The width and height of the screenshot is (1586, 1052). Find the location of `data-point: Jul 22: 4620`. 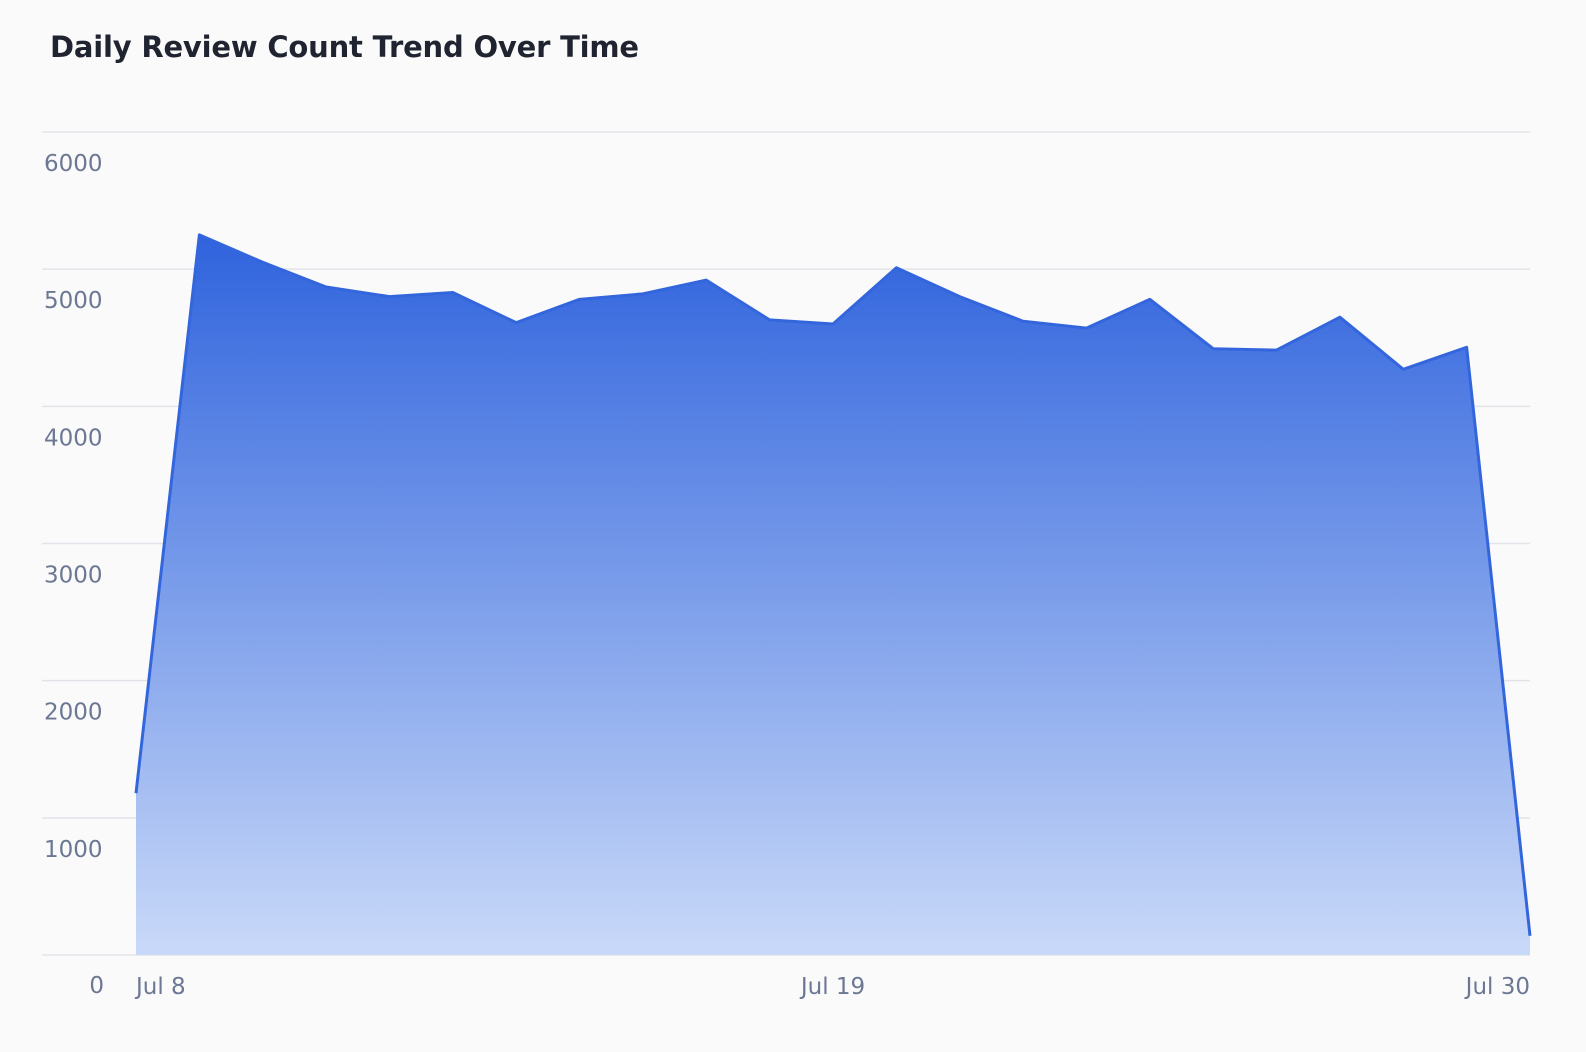

data-point: Jul 22: 4620 is located at coordinates (1023, 321).